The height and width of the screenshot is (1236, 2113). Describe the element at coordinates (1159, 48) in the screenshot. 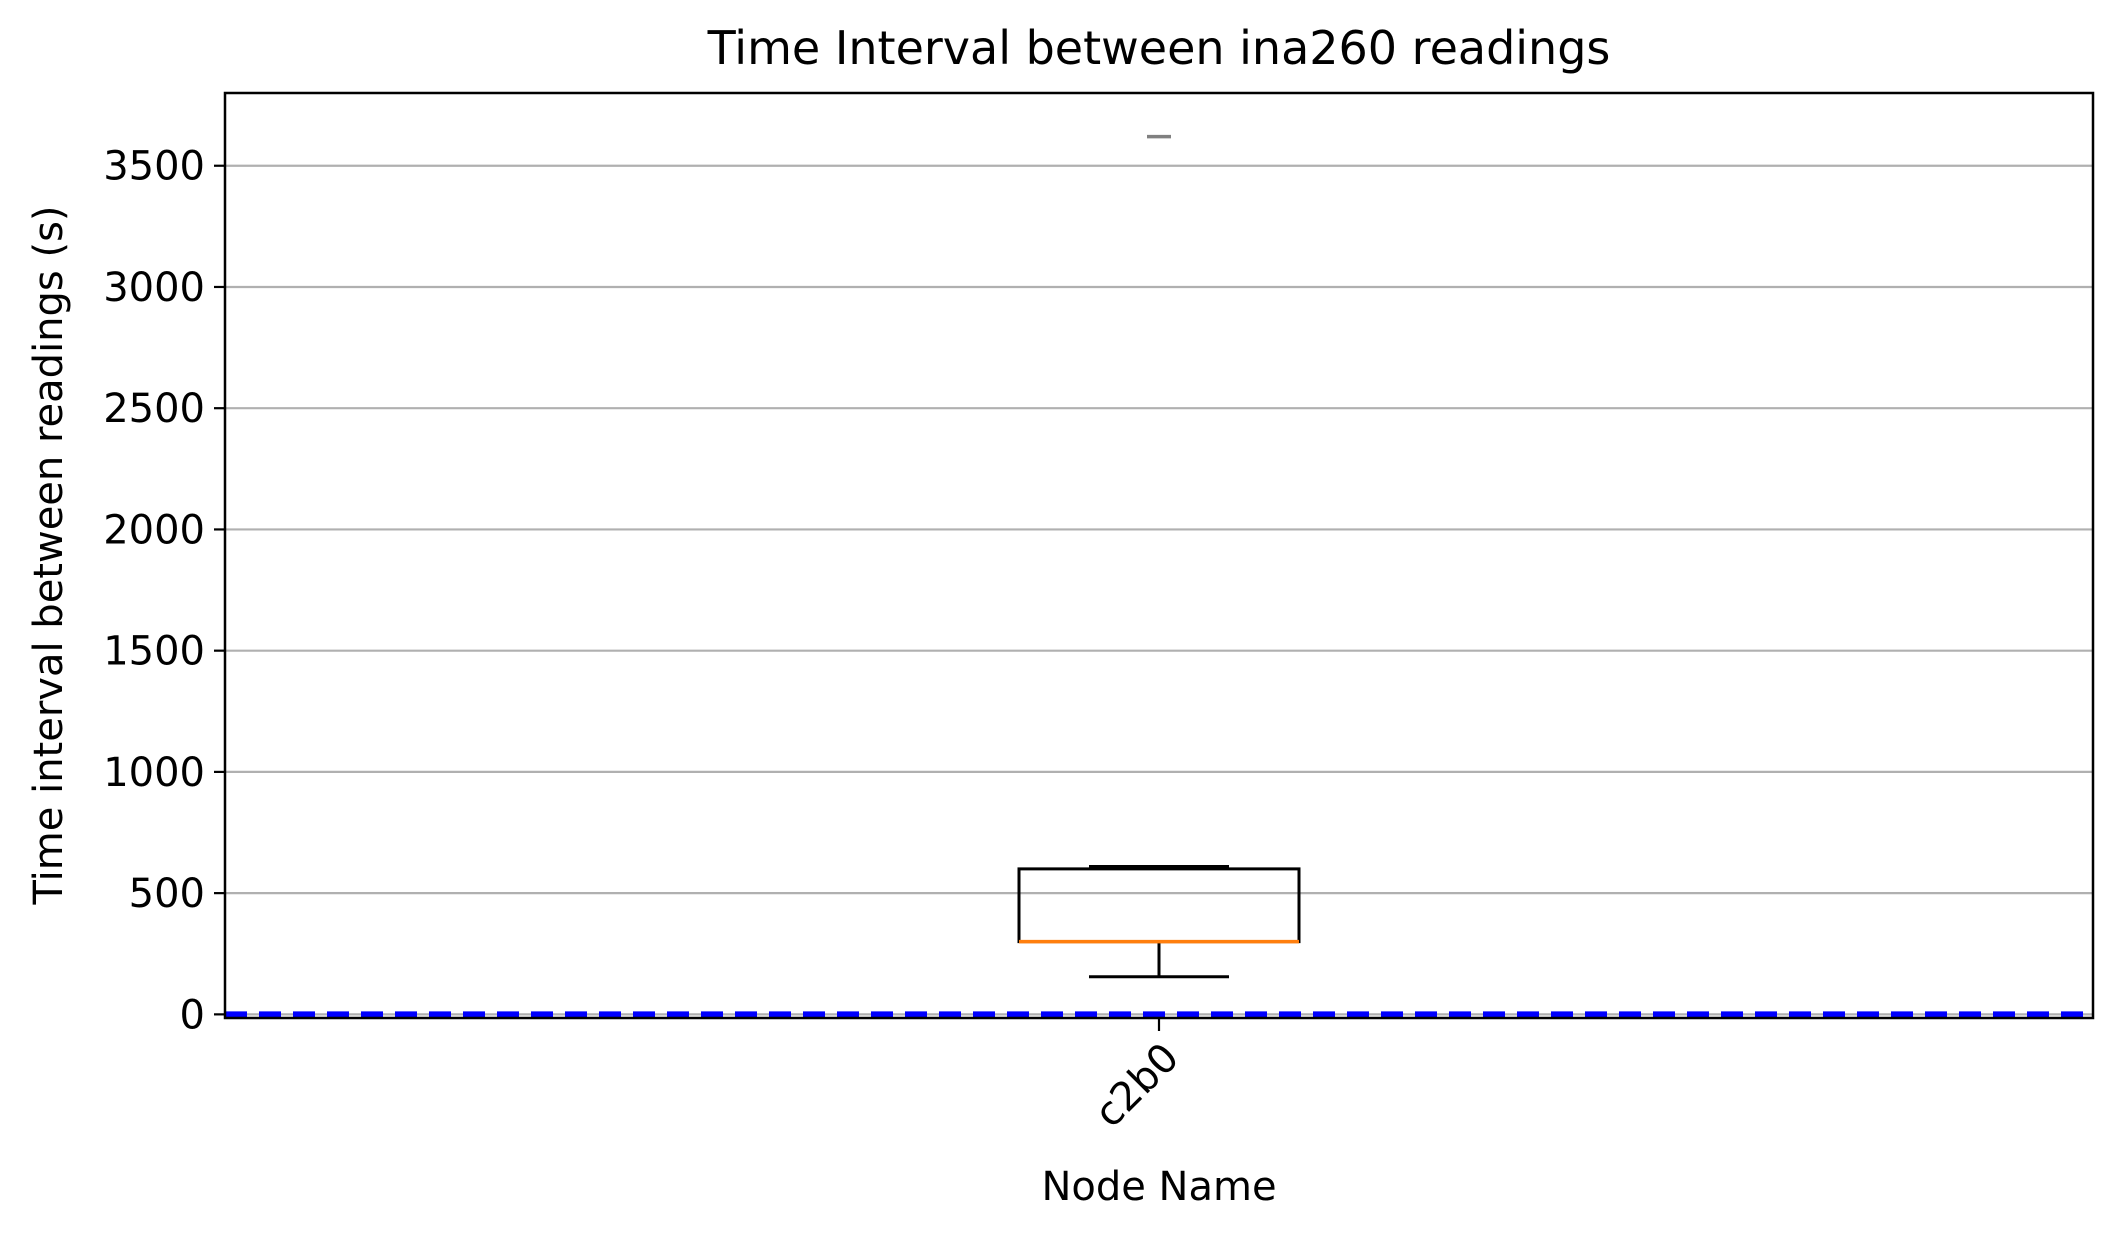

I see `chart-title: Time Interval between ina260 readings` at that location.